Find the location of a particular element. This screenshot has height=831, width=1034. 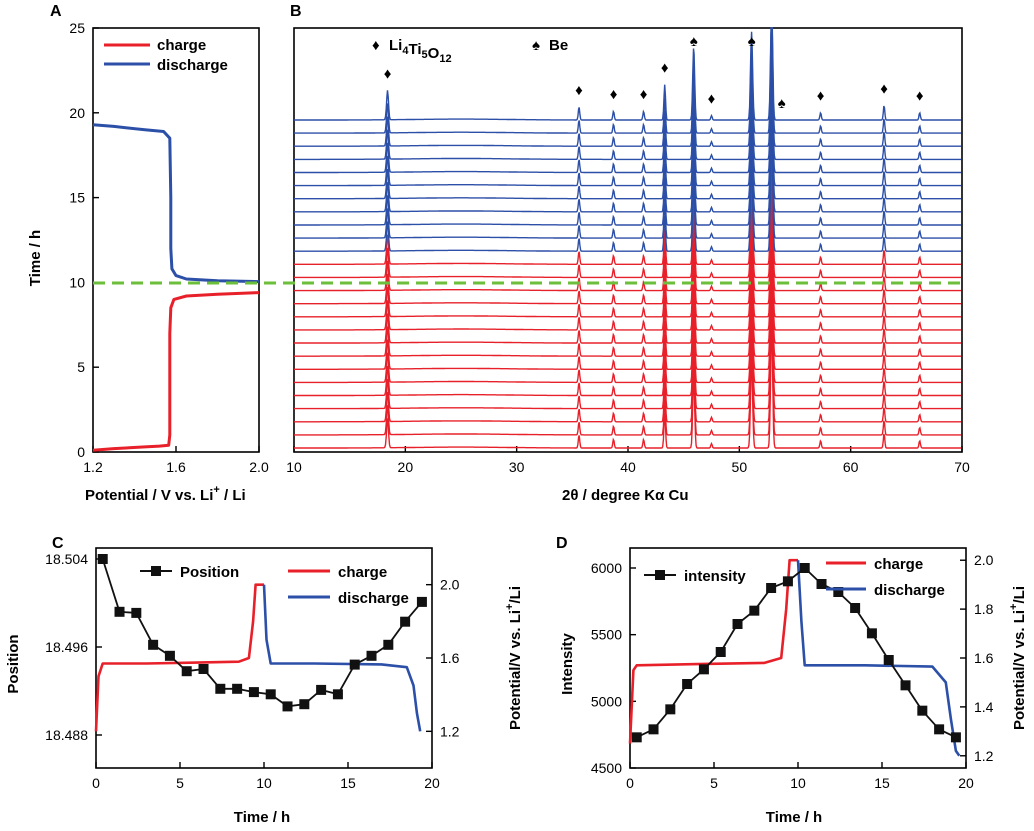

panel-d-right-ytick-label: 1.2 is located at coordinates (984, 756).